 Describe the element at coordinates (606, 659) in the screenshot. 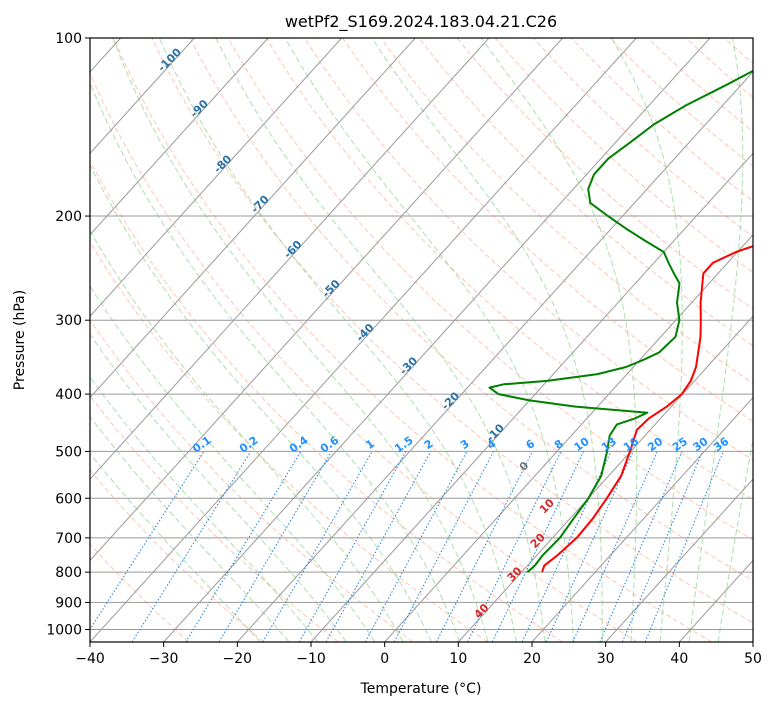

I see `x-tick-label: 30` at that location.